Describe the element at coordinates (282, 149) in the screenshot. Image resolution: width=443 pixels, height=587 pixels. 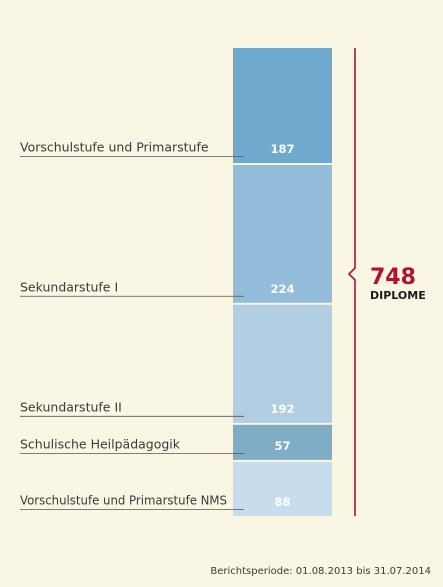
I see `value-label: 187` at that location.